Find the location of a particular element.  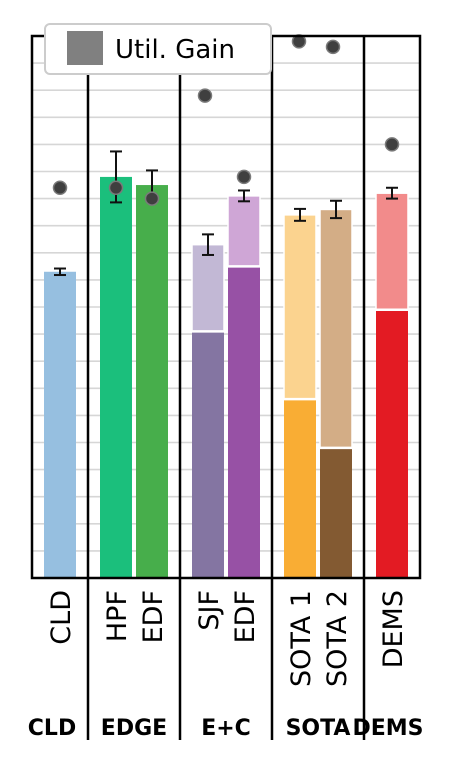

legend-swatch is located at coordinates (85, 48).